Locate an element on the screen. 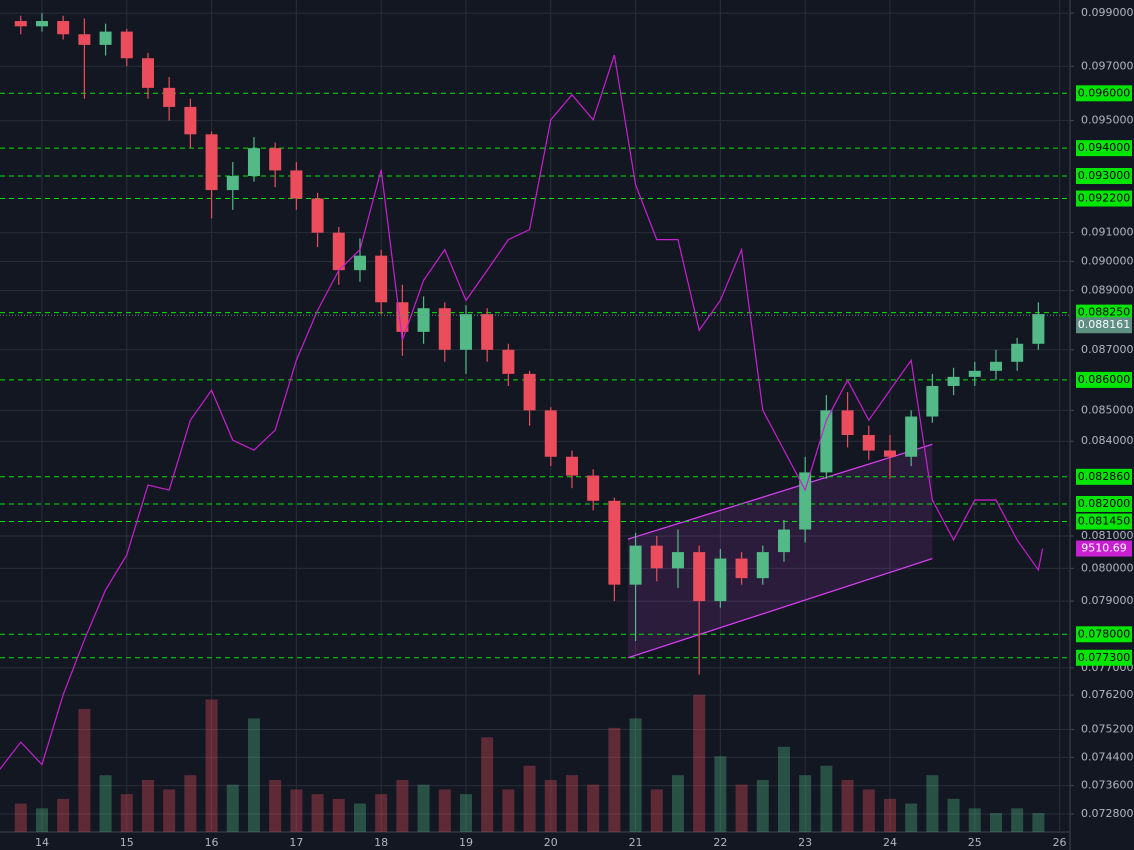  x-tick-label: 24 is located at coordinates (890, 842).